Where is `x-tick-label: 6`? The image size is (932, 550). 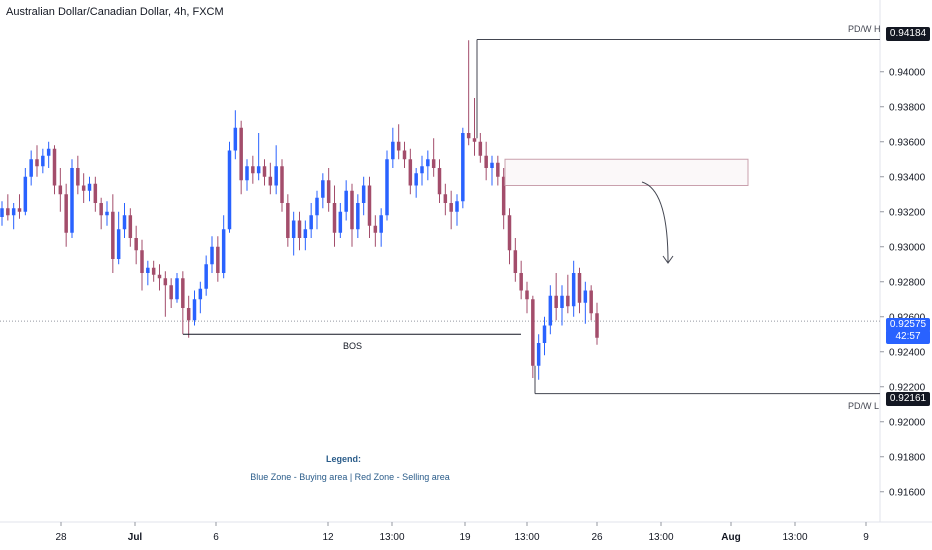
x-tick-label: 6 is located at coordinates (216, 537).